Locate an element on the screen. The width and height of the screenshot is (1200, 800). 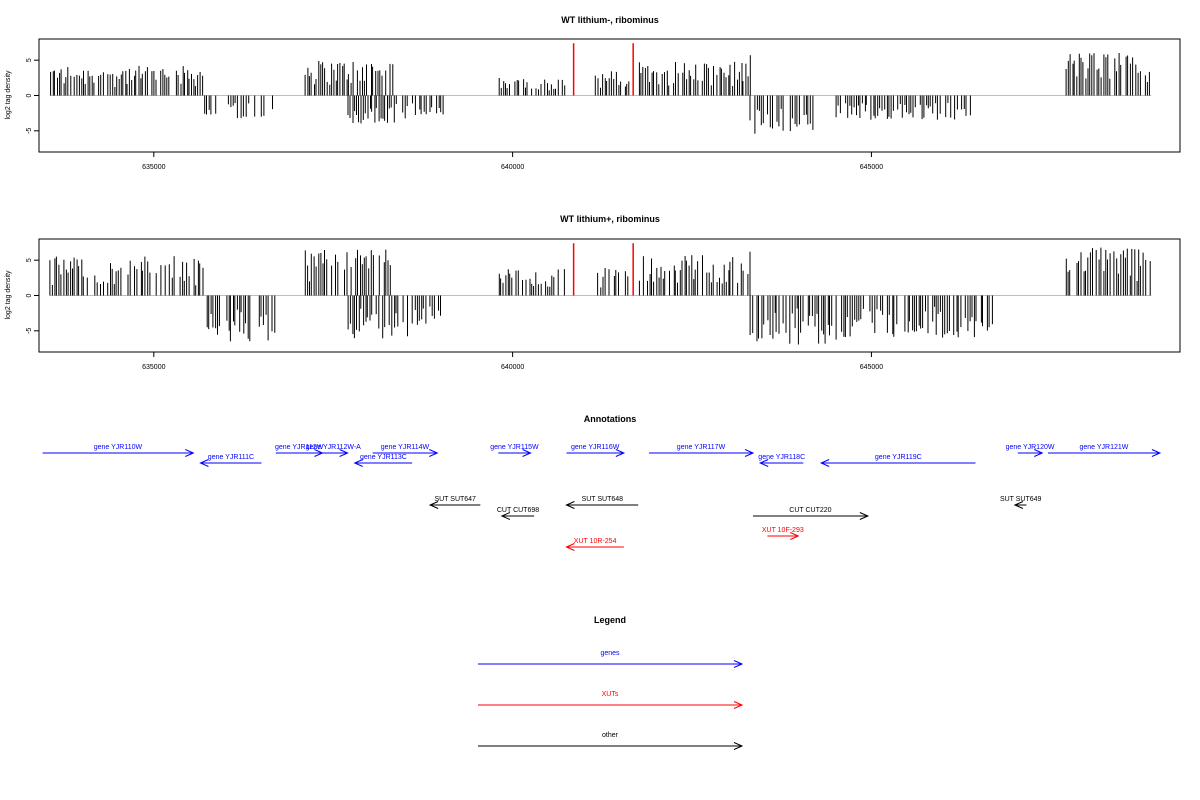
annotation-feature: gene YJR112W-A is located at coordinates (334, 450).